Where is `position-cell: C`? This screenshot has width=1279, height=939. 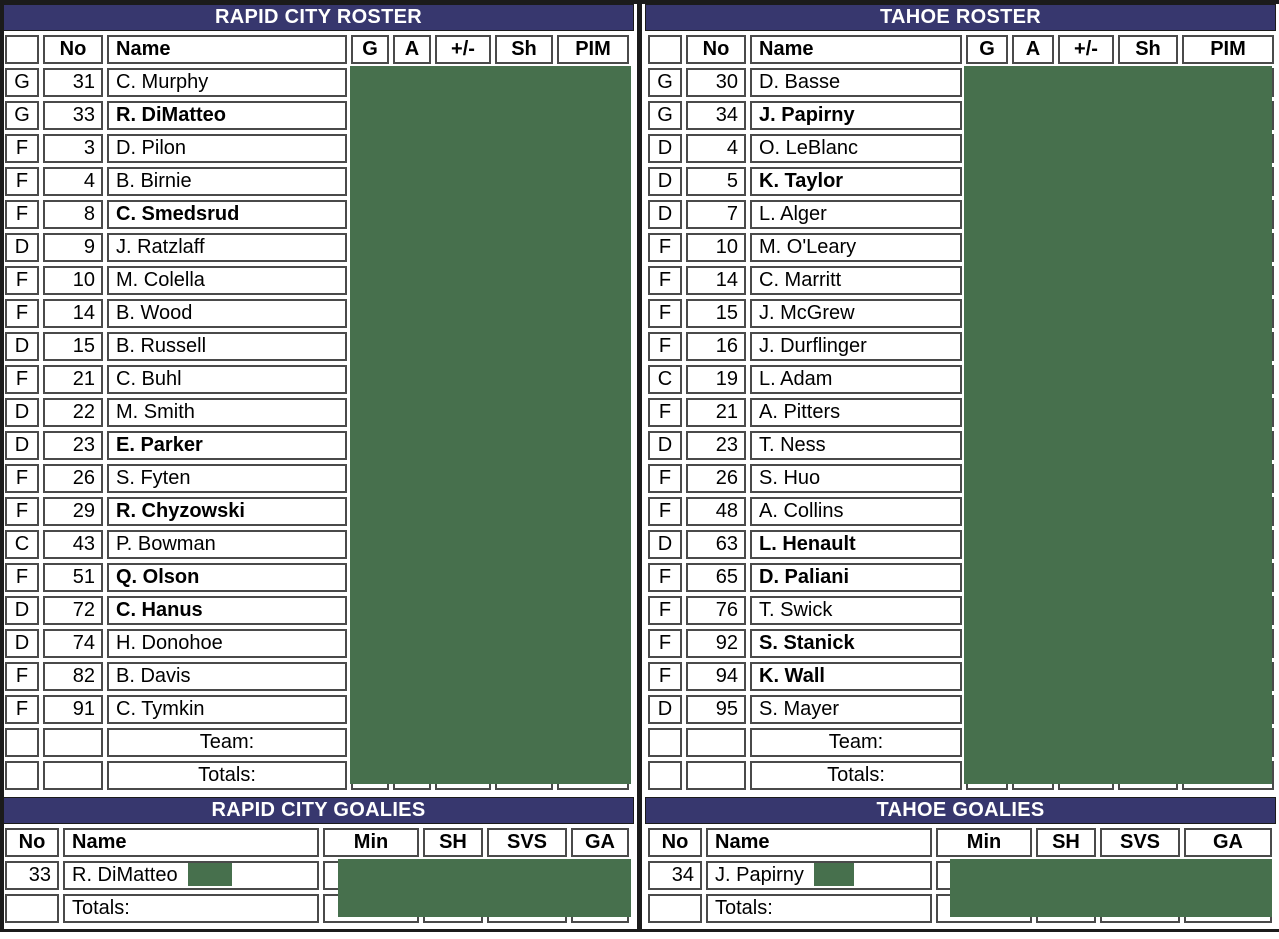
position-cell: C is located at coordinates (665, 379).